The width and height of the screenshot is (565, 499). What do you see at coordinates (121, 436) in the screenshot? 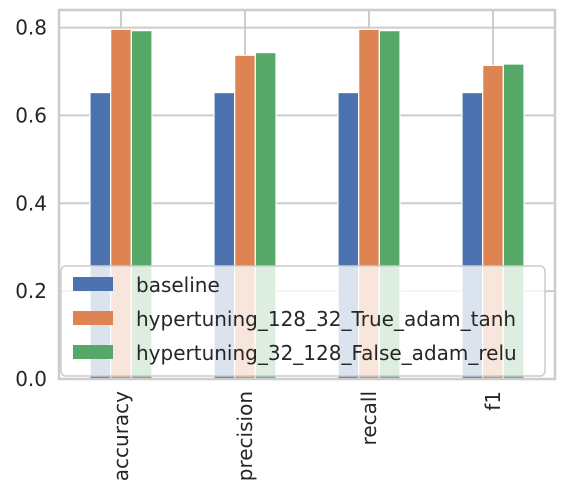
I see `x-tick-label-accuracy: accuracy` at bounding box center [121, 436].